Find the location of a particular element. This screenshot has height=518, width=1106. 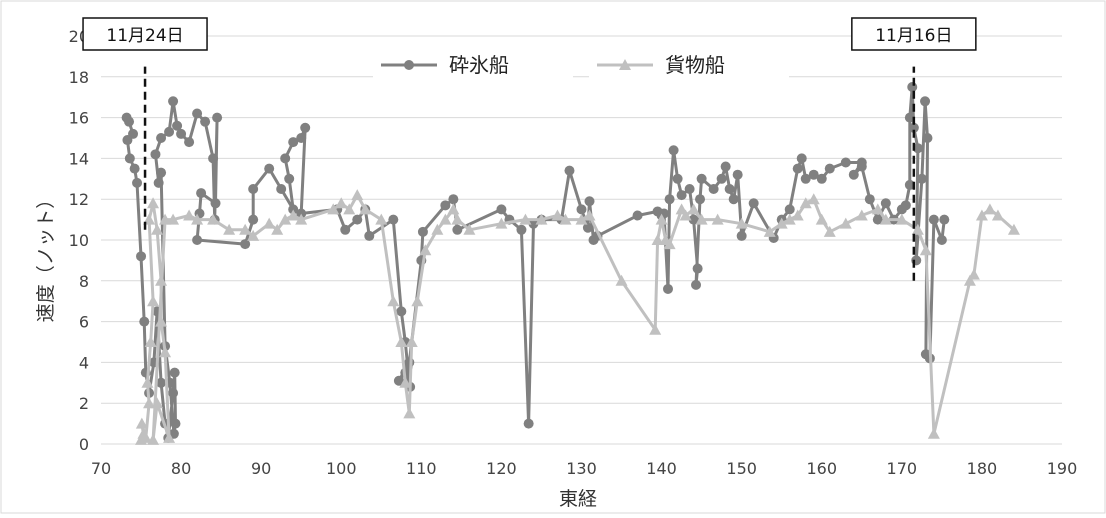

y-tick-label: 18 is located at coordinates (79, 77).